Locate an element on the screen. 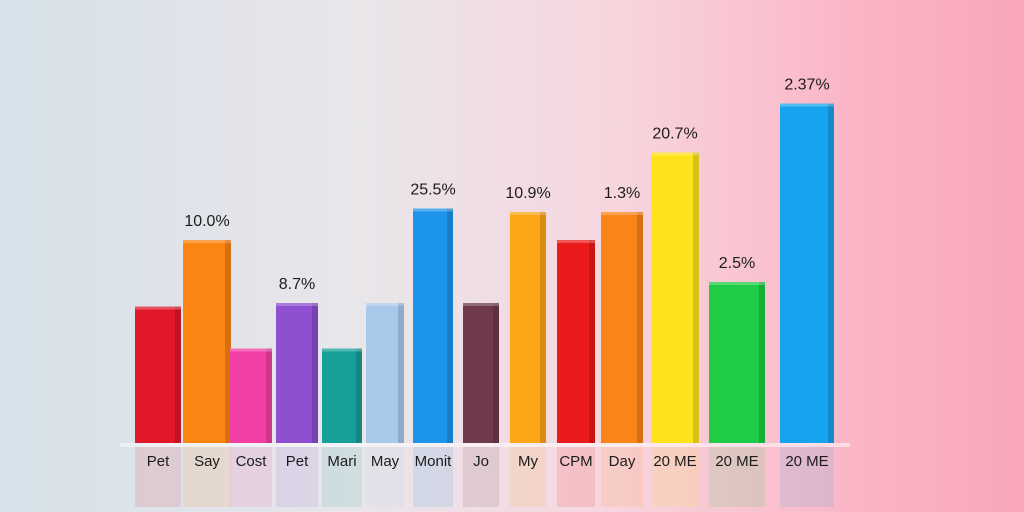 This screenshot has width=1024, height=512. bar-label: 20.7% is located at coordinates (674, 134).